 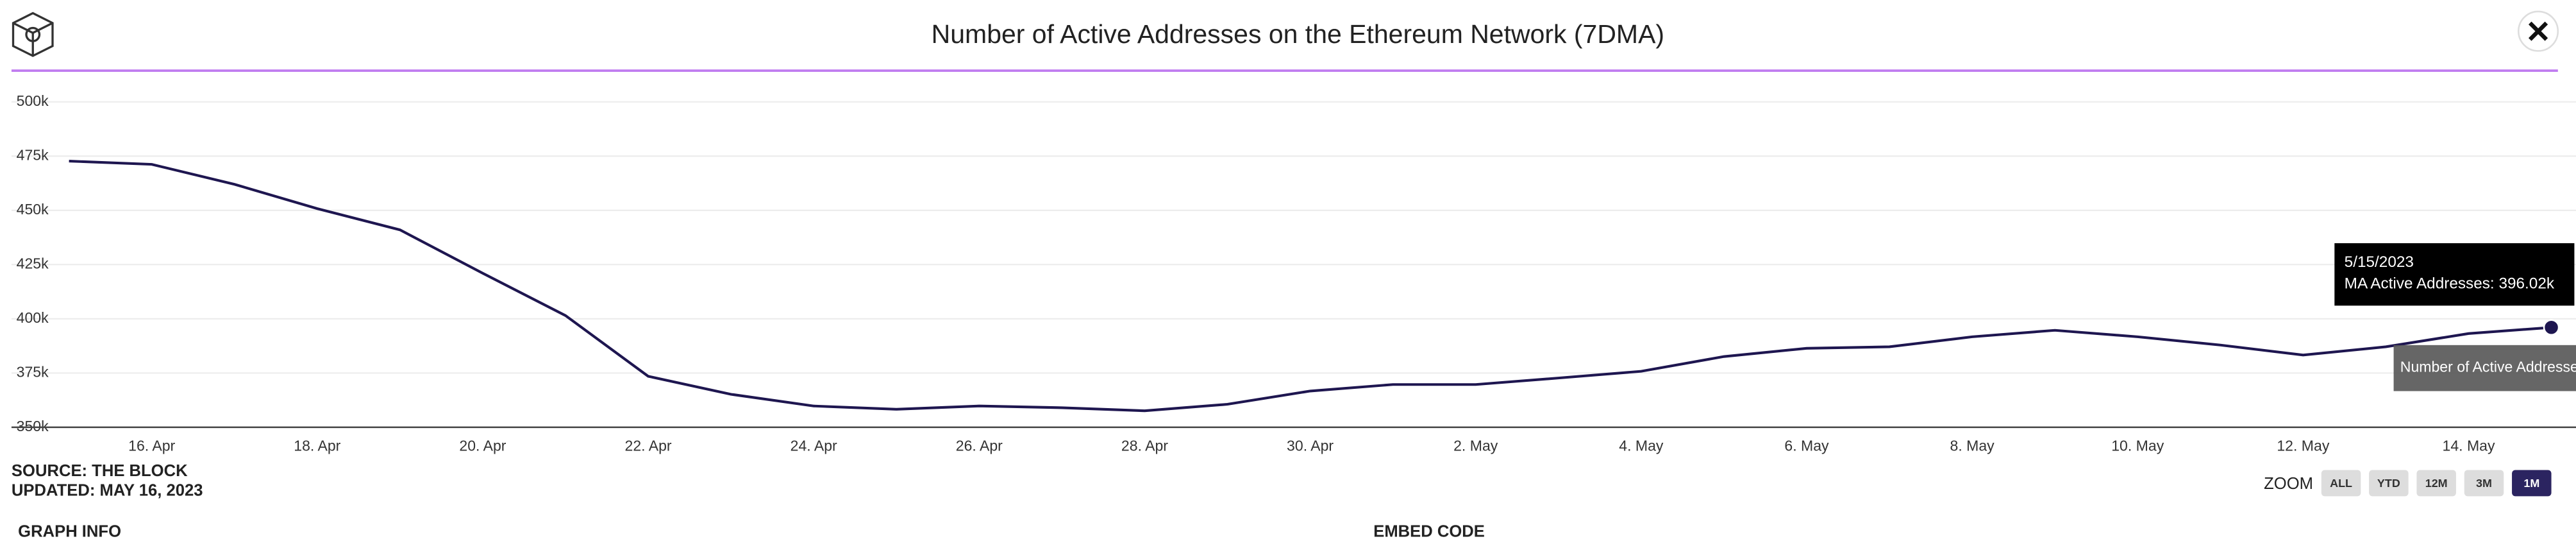 I want to click on zoom-button: 1M, so click(x=2532, y=484).